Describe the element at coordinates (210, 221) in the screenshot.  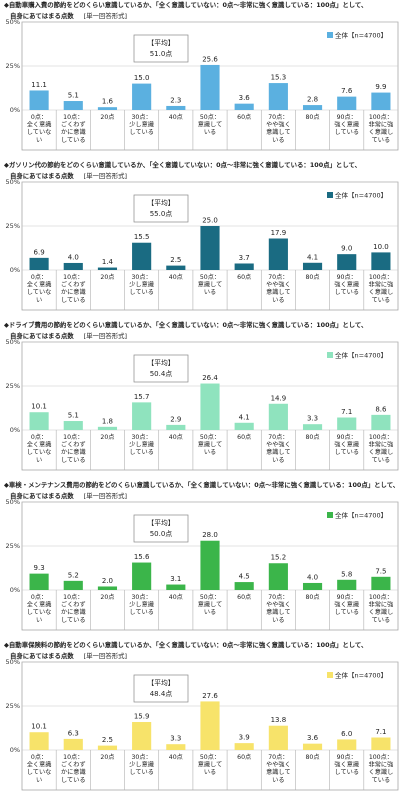
I see `data-label: 25.0` at that location.